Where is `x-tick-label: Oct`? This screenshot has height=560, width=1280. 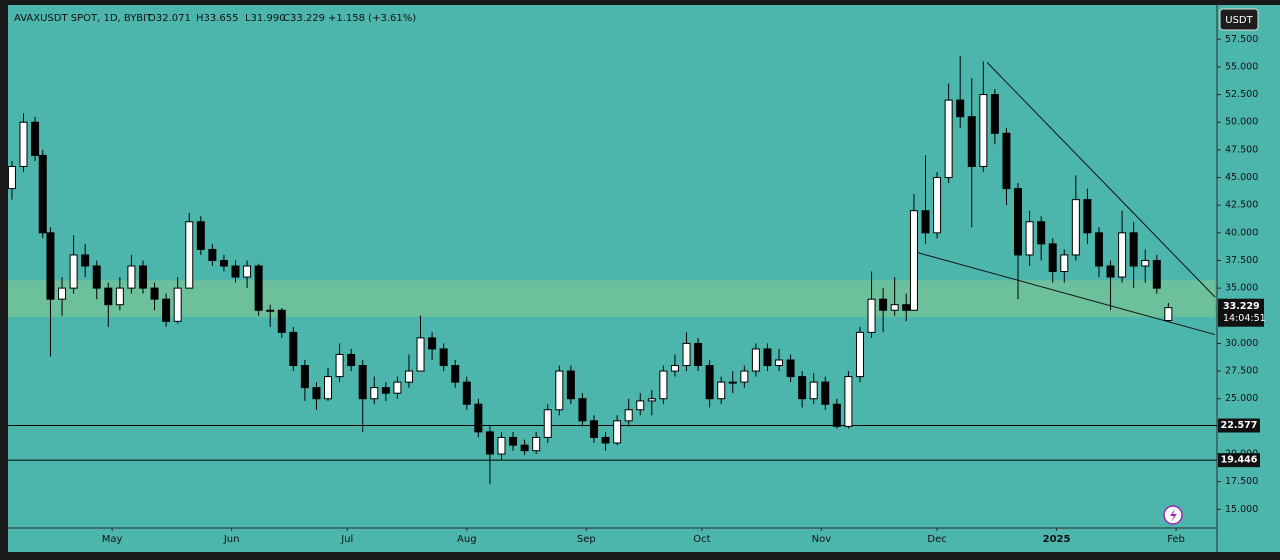
x-tick-label: Oct is located at coordinates (701, 539).